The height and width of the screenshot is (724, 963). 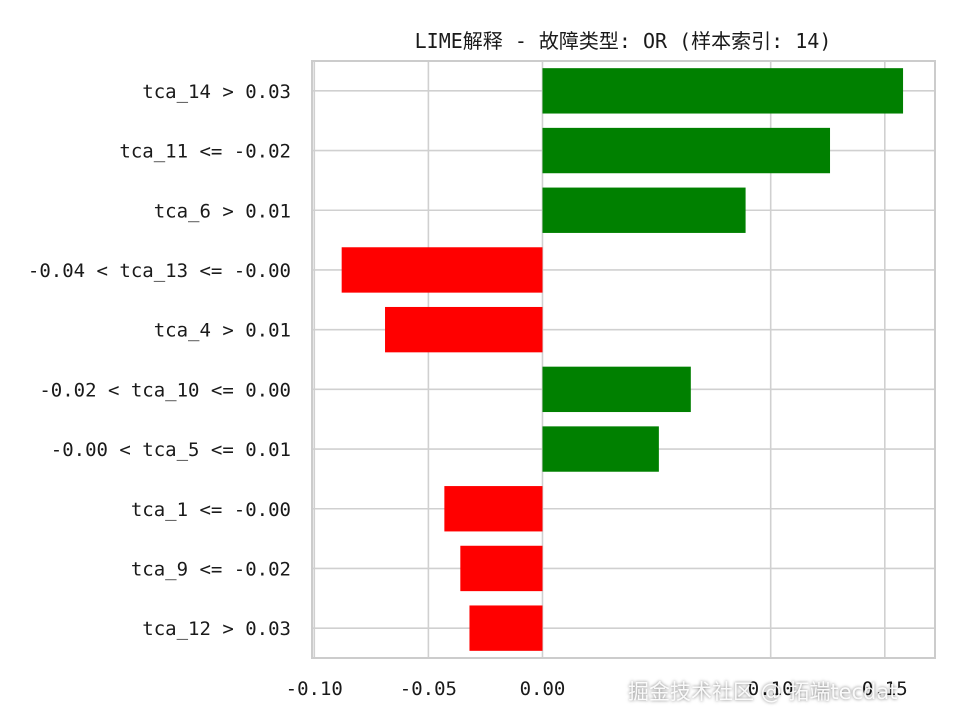 What do you see at coordinates (216, 629) in the screenshot?
I see `category-label: tca_12 > 0.03` at bounding box center [216, 629].